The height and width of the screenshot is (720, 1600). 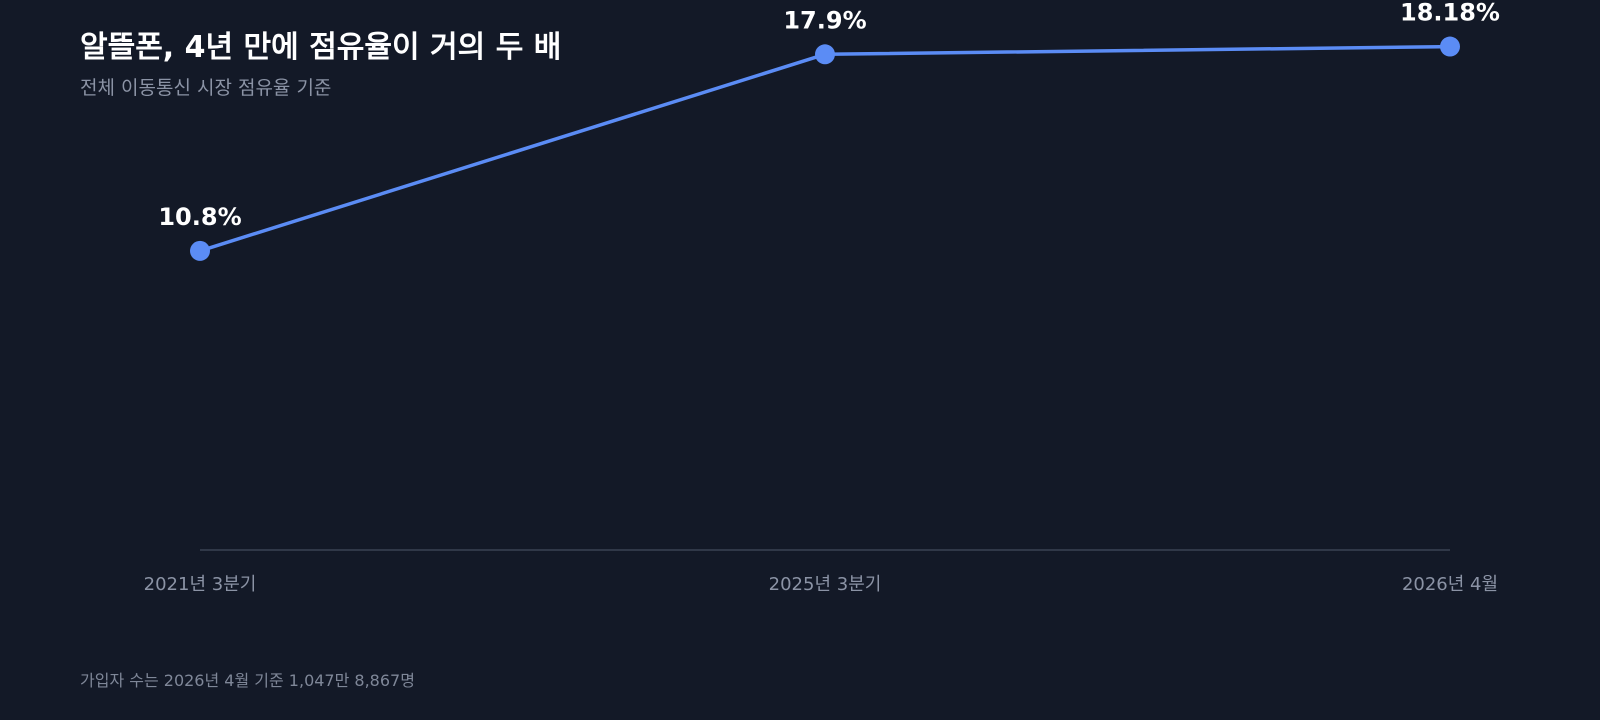 What do you see at coordinates (206, 88) in the screenshot?
I see `chart-subtitle: 전체 이동통신 시장 점유율 기준` at bounding box center [206, 88].